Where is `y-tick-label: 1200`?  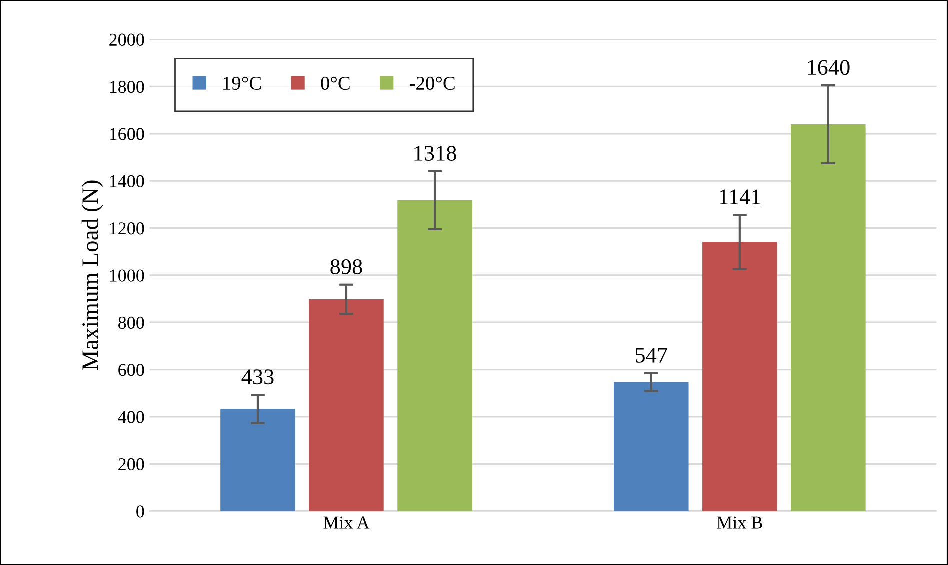 y-tick-label: 1200 is located at coordinates (127, 228).